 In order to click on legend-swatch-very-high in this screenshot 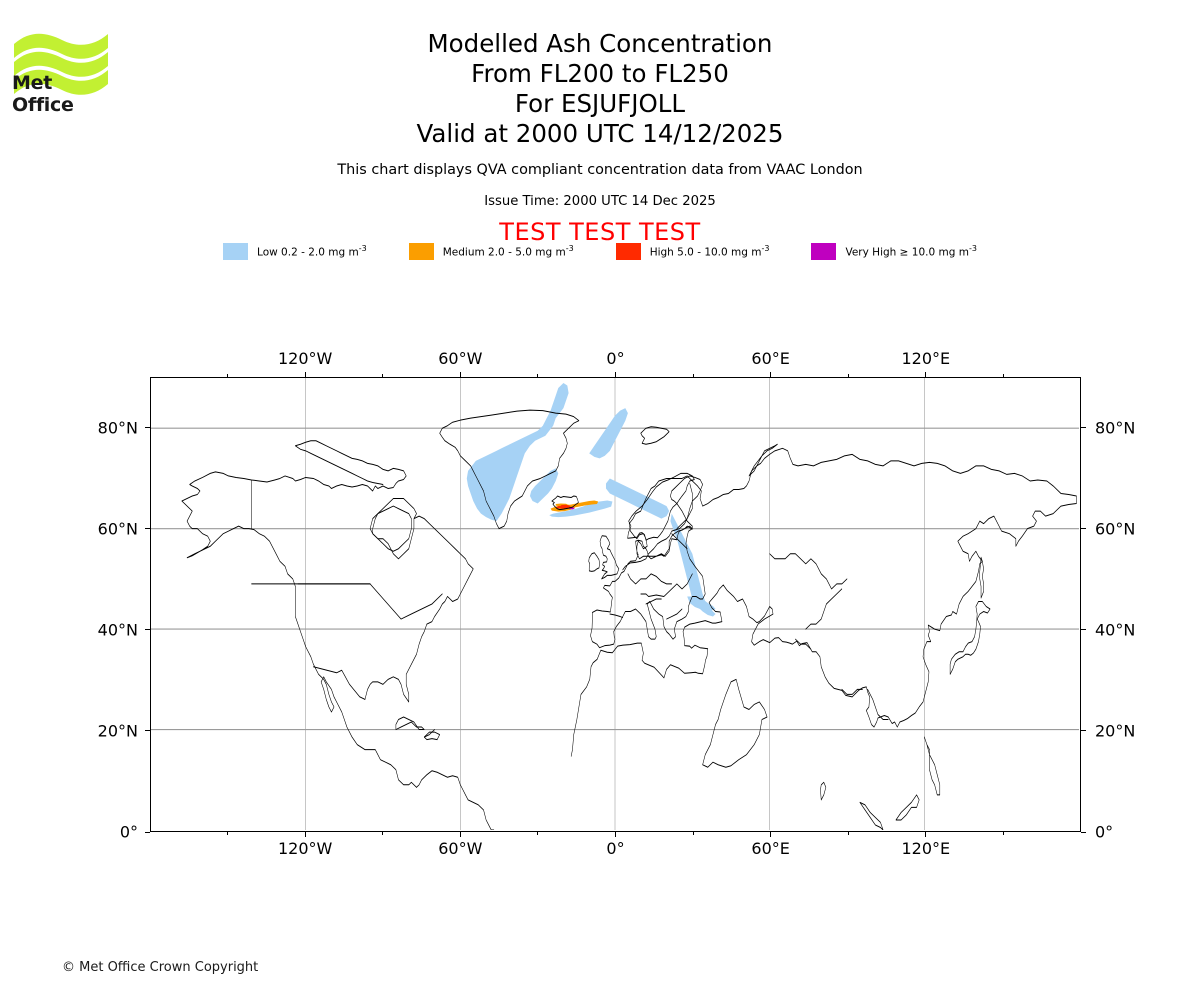, I will do `click(824, 251)`.